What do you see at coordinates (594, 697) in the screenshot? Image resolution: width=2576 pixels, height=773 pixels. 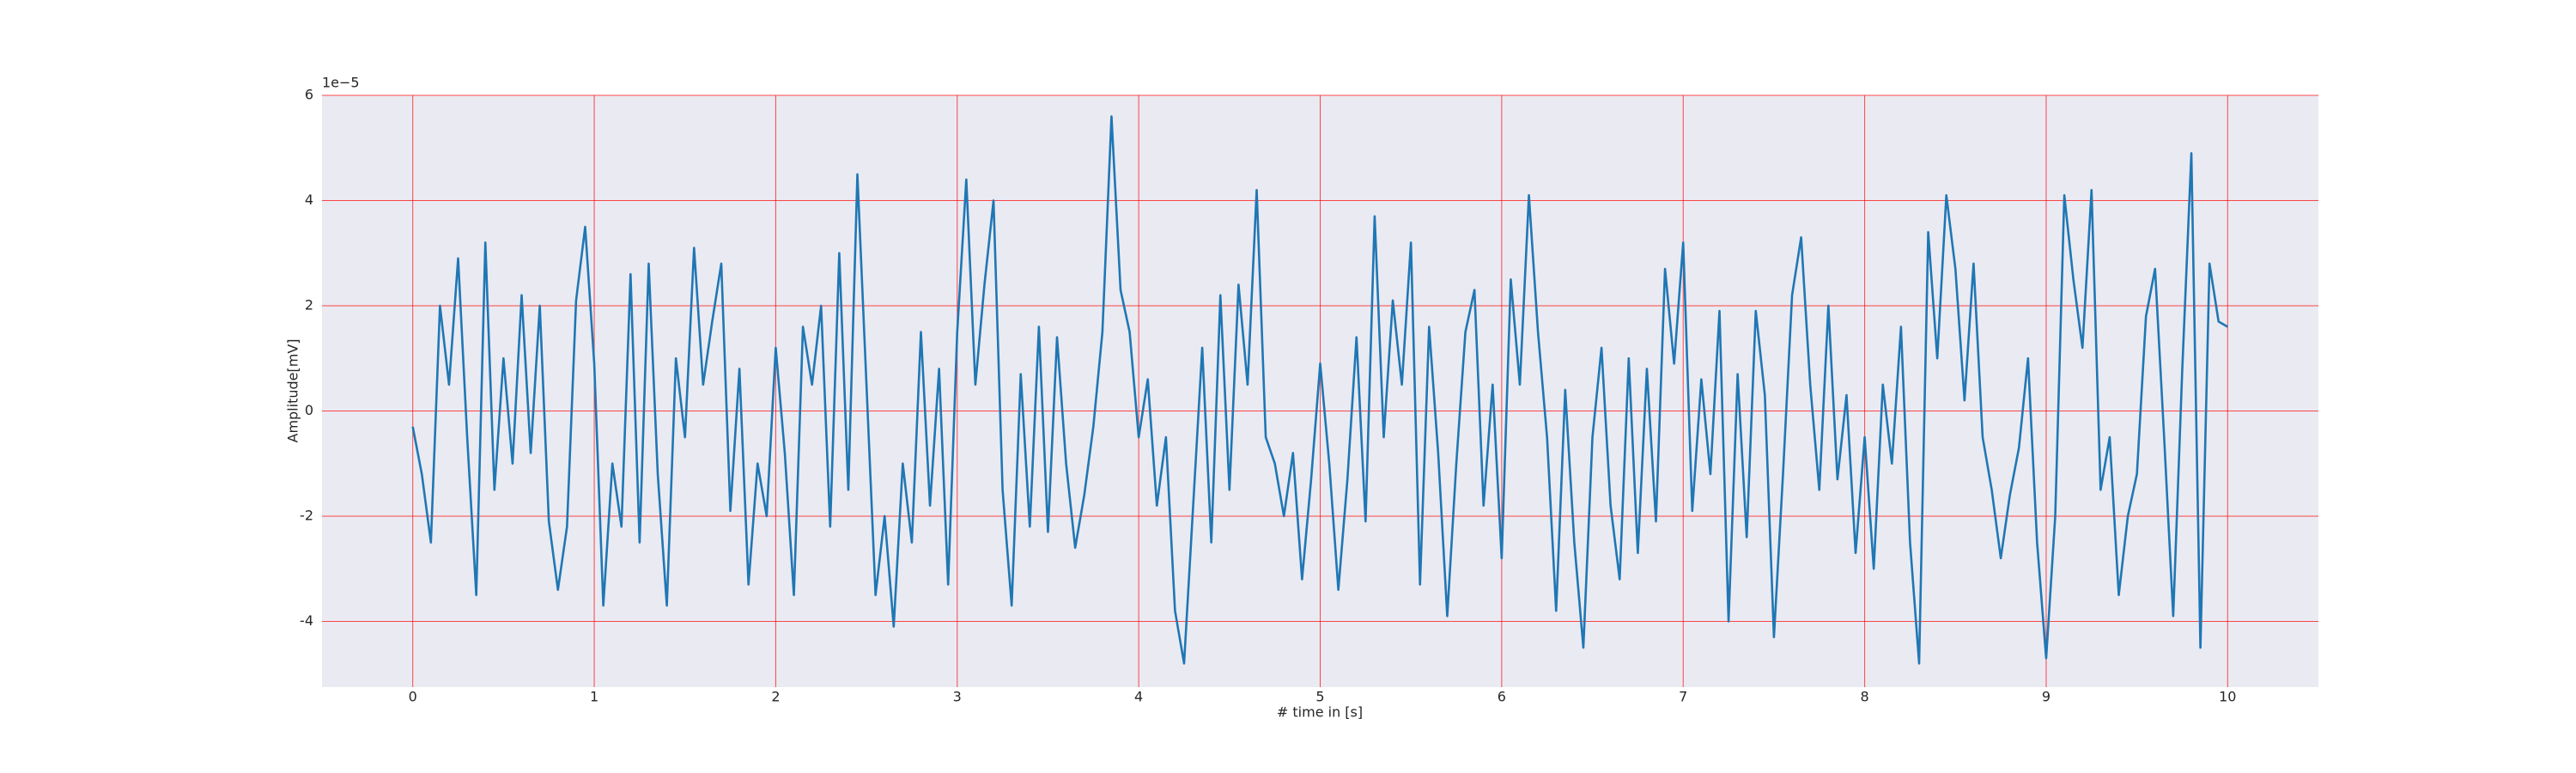 I see `x-tick-label: 1` at bounding box center [594, 697].